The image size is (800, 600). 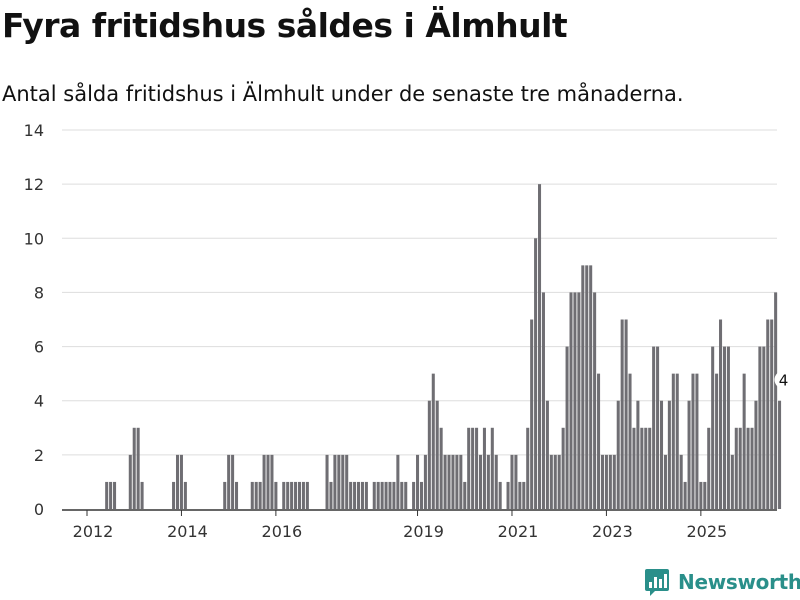 I want to click on newsworthy-logo-icon, so click(x=657, y=582).